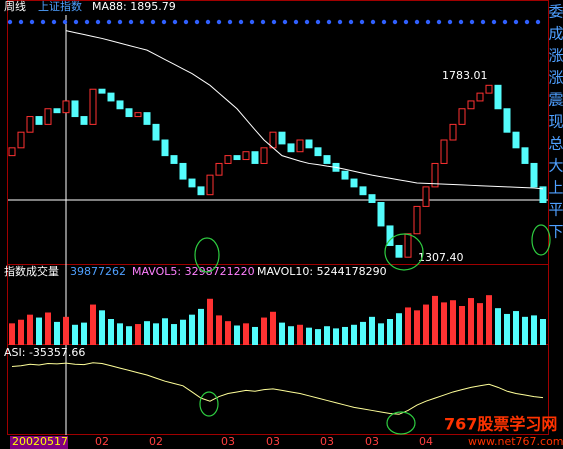 Image resolution: width=563 pixels, height=449 pixels. I want to click on side-label: 平, so click(555, 210).